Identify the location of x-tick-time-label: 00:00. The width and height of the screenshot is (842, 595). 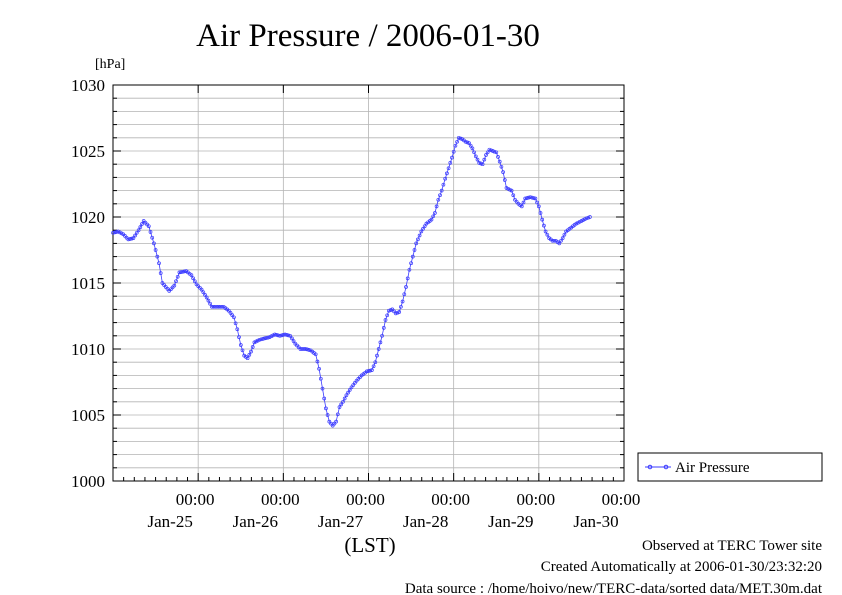
(280, 499).